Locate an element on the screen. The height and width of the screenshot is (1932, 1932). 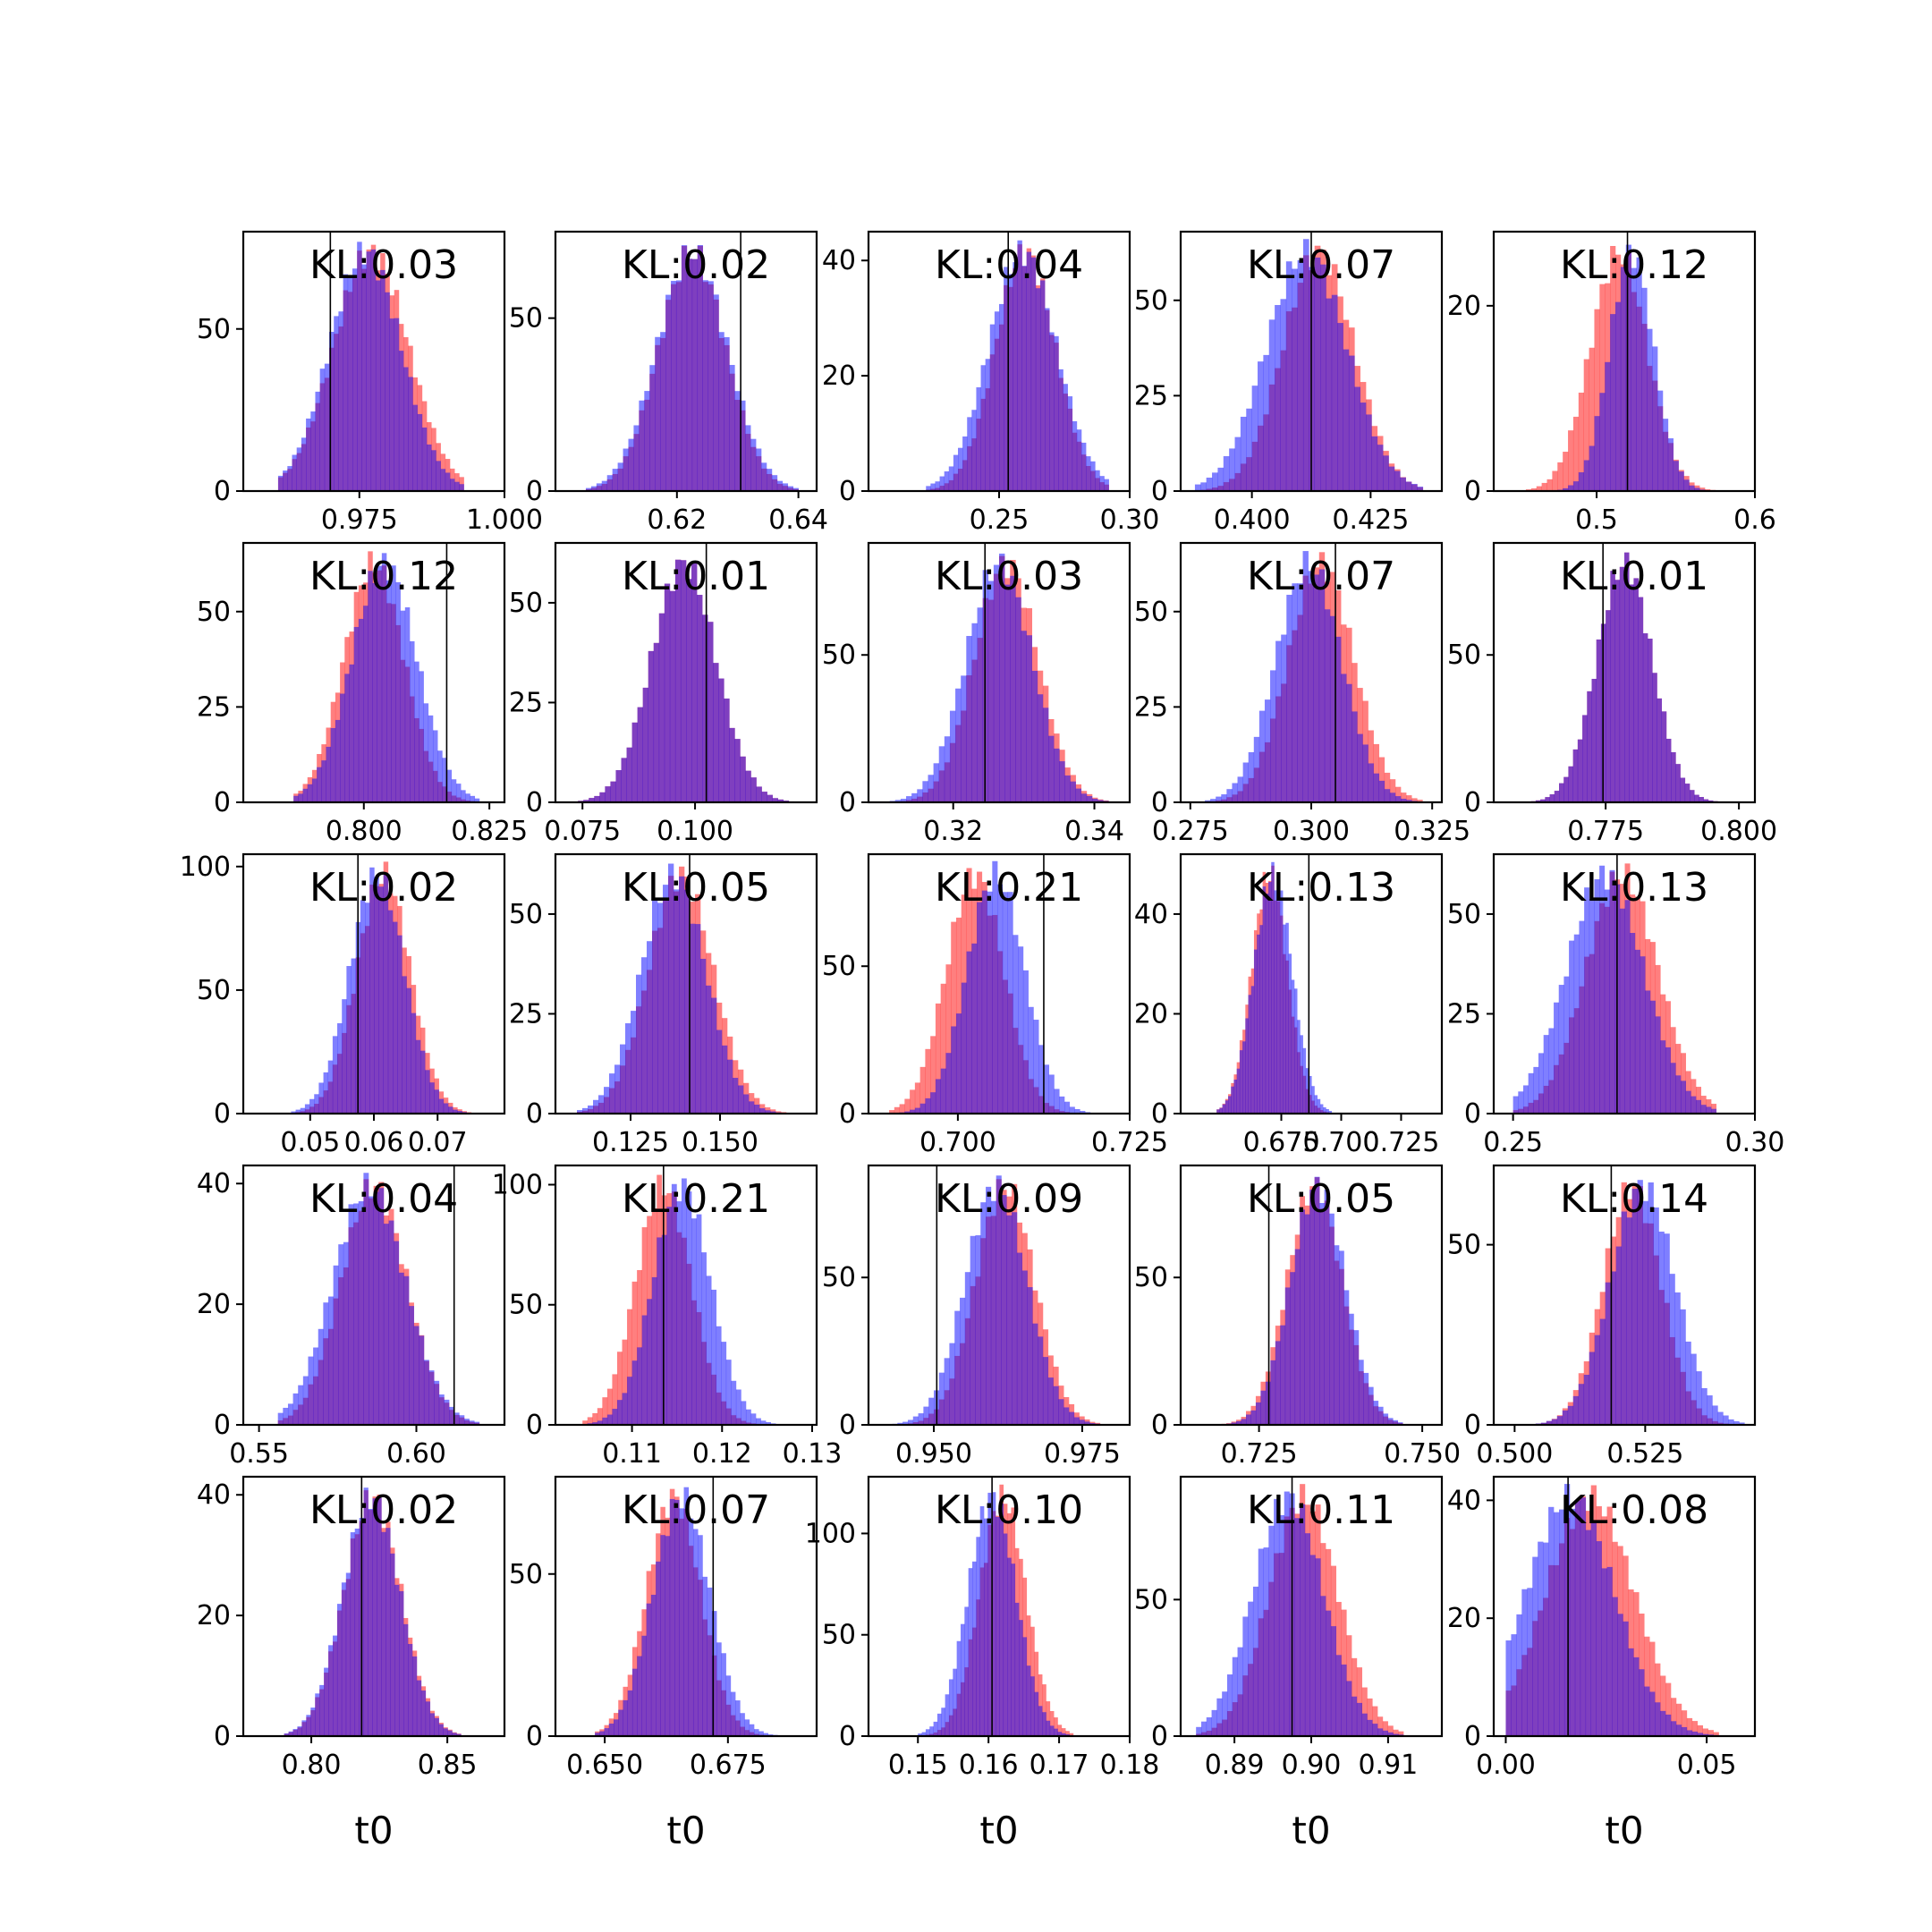
y-tick-label: 40 is located at coordinates (214, 1183).